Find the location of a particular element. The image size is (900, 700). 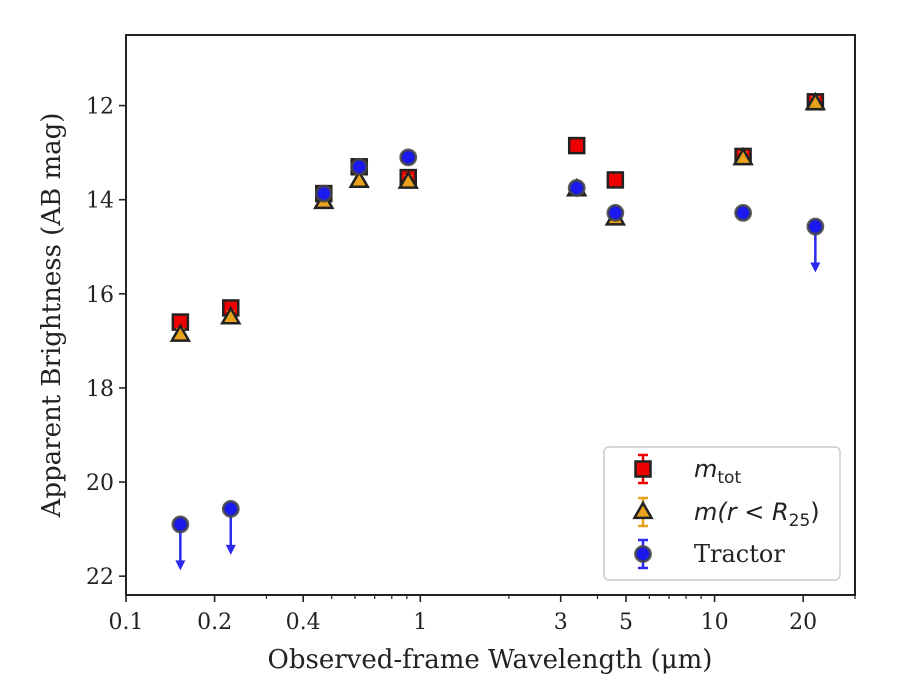

y-axis-label: Apparent Brightness (AB mag) is located at coordinates (52, 316).